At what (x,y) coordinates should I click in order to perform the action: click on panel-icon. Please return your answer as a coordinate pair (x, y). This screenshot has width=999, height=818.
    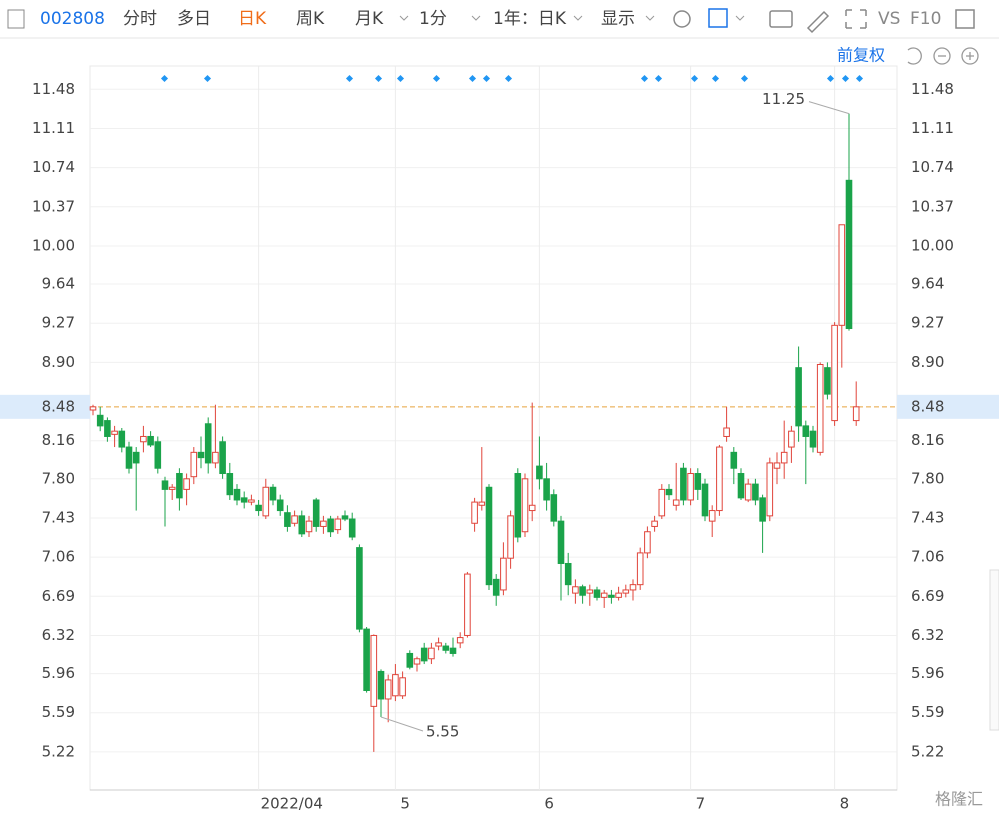
    Looking at the image, I should click on (16, 19).